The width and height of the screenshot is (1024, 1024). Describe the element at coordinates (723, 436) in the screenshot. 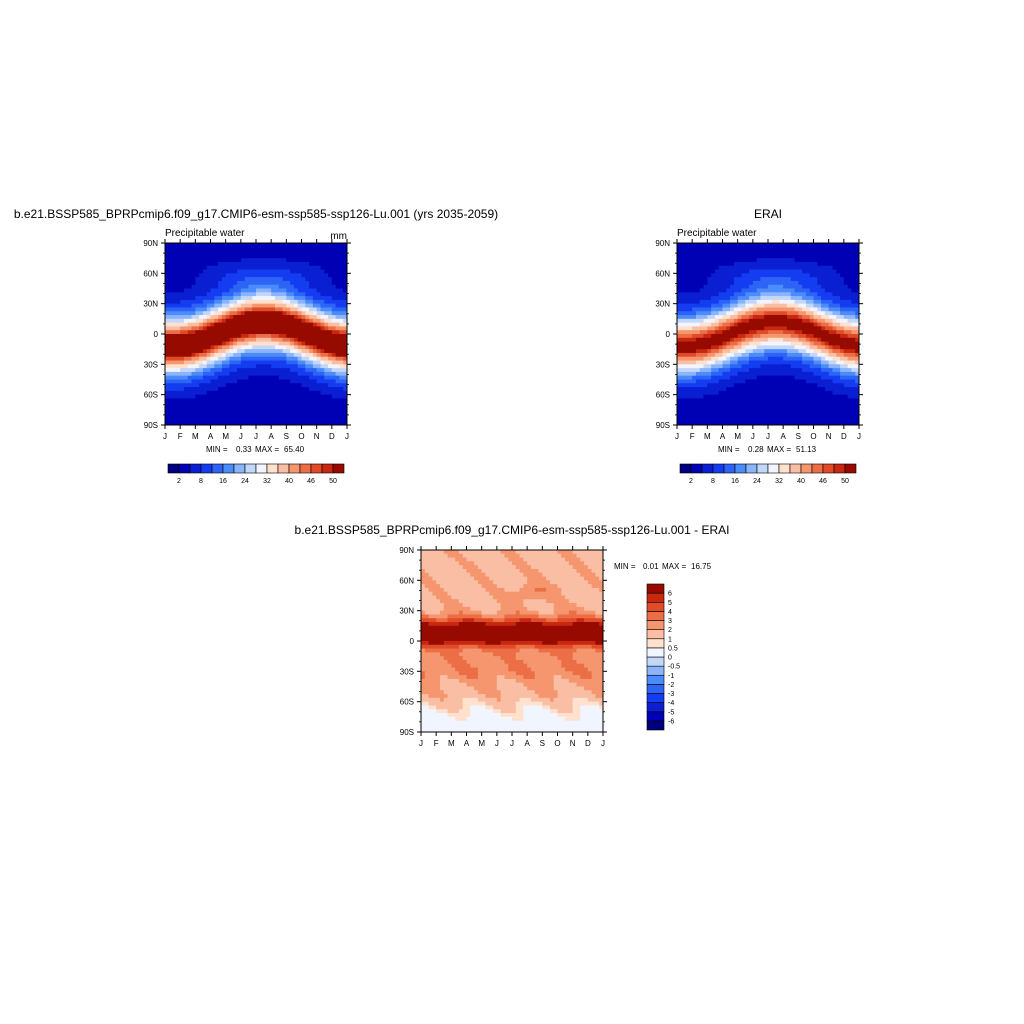

I see `x-tick-label: A` at that location.